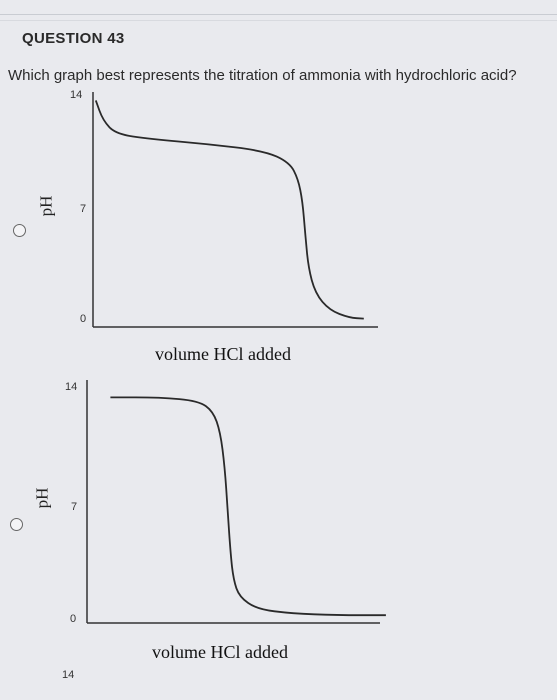 The image size is (557, 700). I want to click on header-rule, so click(278, 14).